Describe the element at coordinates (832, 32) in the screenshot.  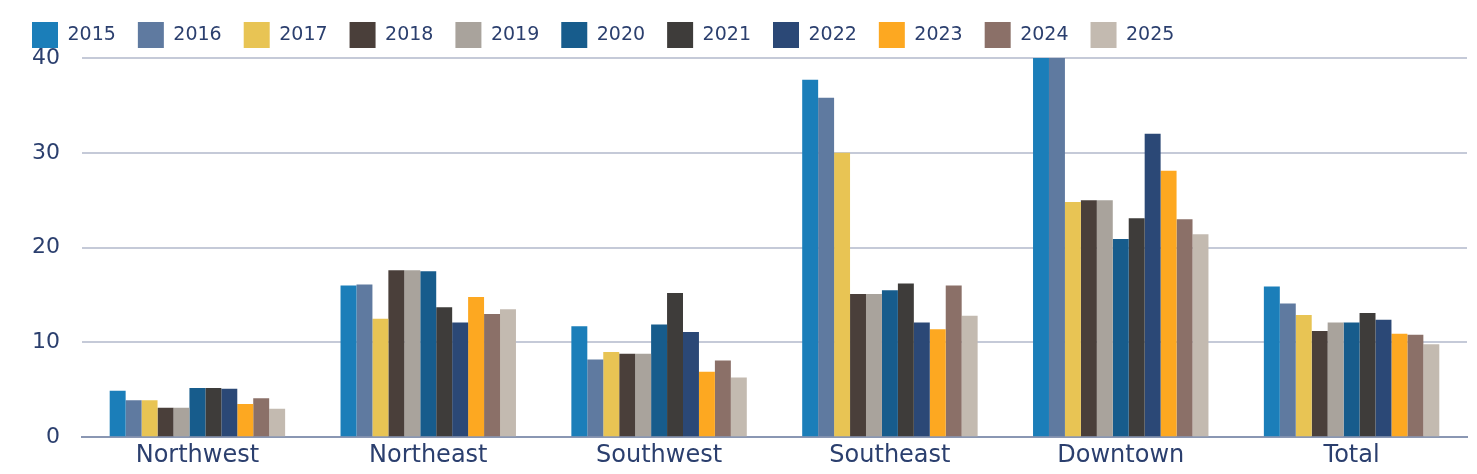
I see `legend-label: 2022` at that location.